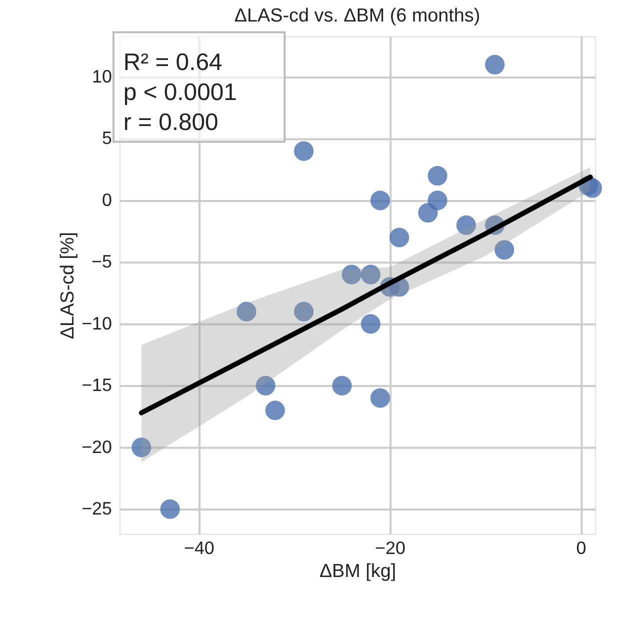 The image size is (620, 637). Describe the element at coordinates (97, 446) in the screenshot. I see `y-tick-label: −20` at that location.